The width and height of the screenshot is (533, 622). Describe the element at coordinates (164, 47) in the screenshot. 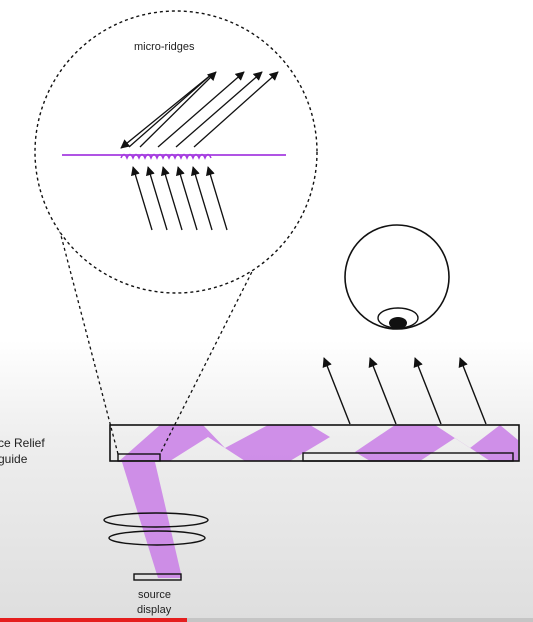

I see `micro-ridges-label: micro-ridges` at that location.